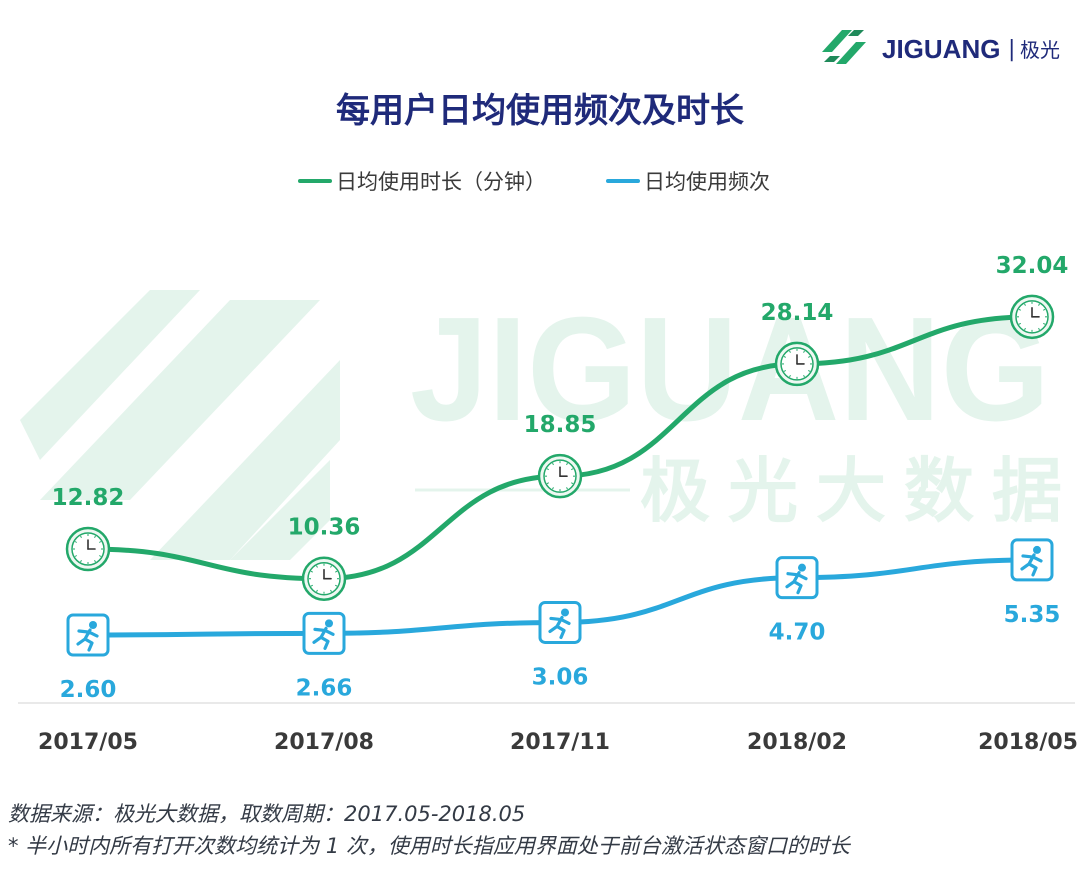  Describe the element at coordinates (560, 425) in the screenshot. I see `data-label-duration: 18.85` at that location.